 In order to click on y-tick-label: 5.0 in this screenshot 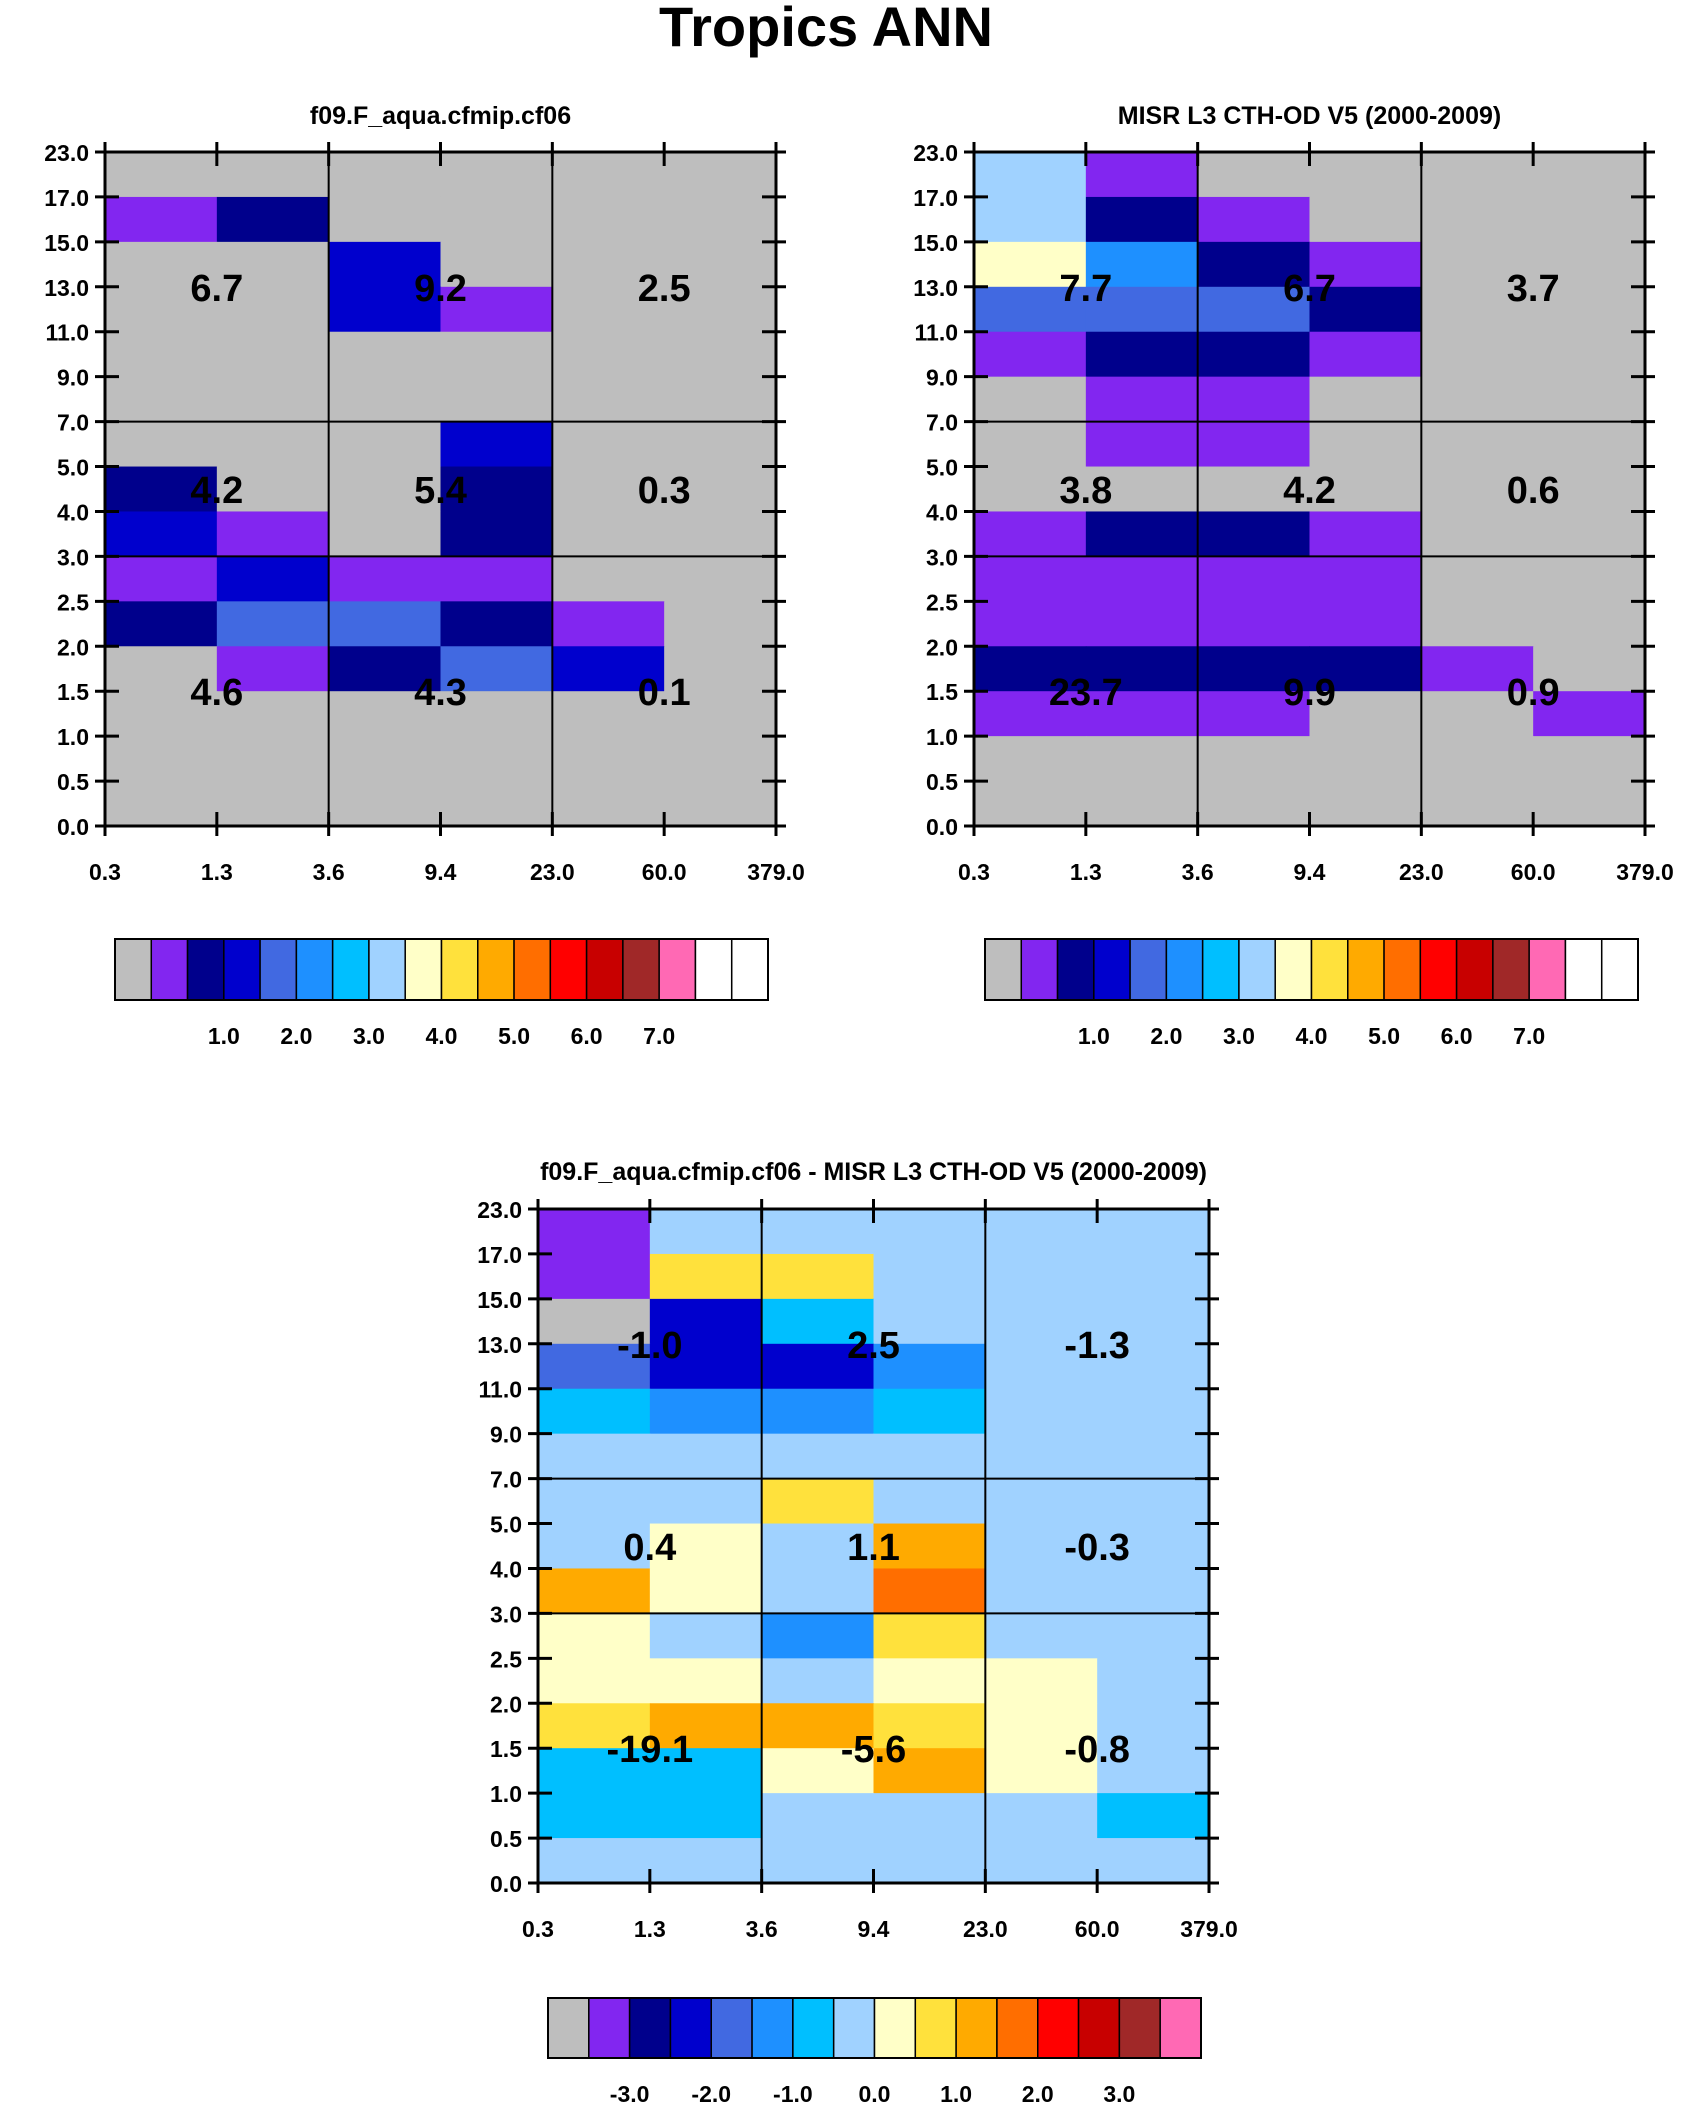, I will do `click(73, 468)`.